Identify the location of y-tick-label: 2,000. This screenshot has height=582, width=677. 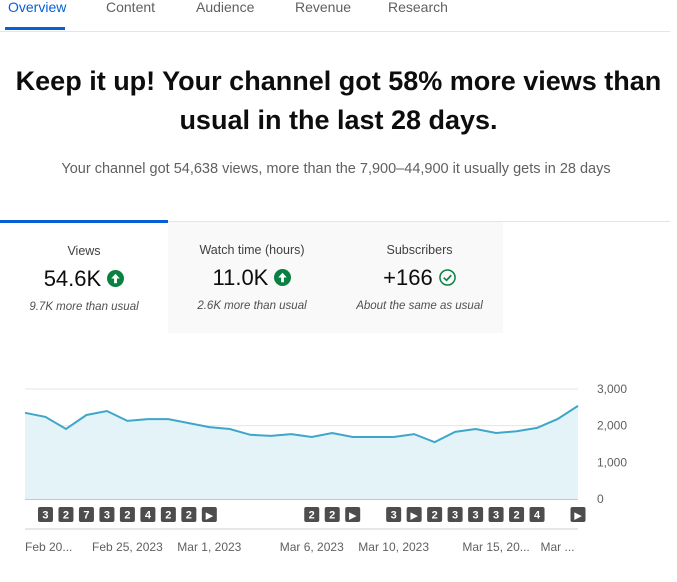
(612, 426).